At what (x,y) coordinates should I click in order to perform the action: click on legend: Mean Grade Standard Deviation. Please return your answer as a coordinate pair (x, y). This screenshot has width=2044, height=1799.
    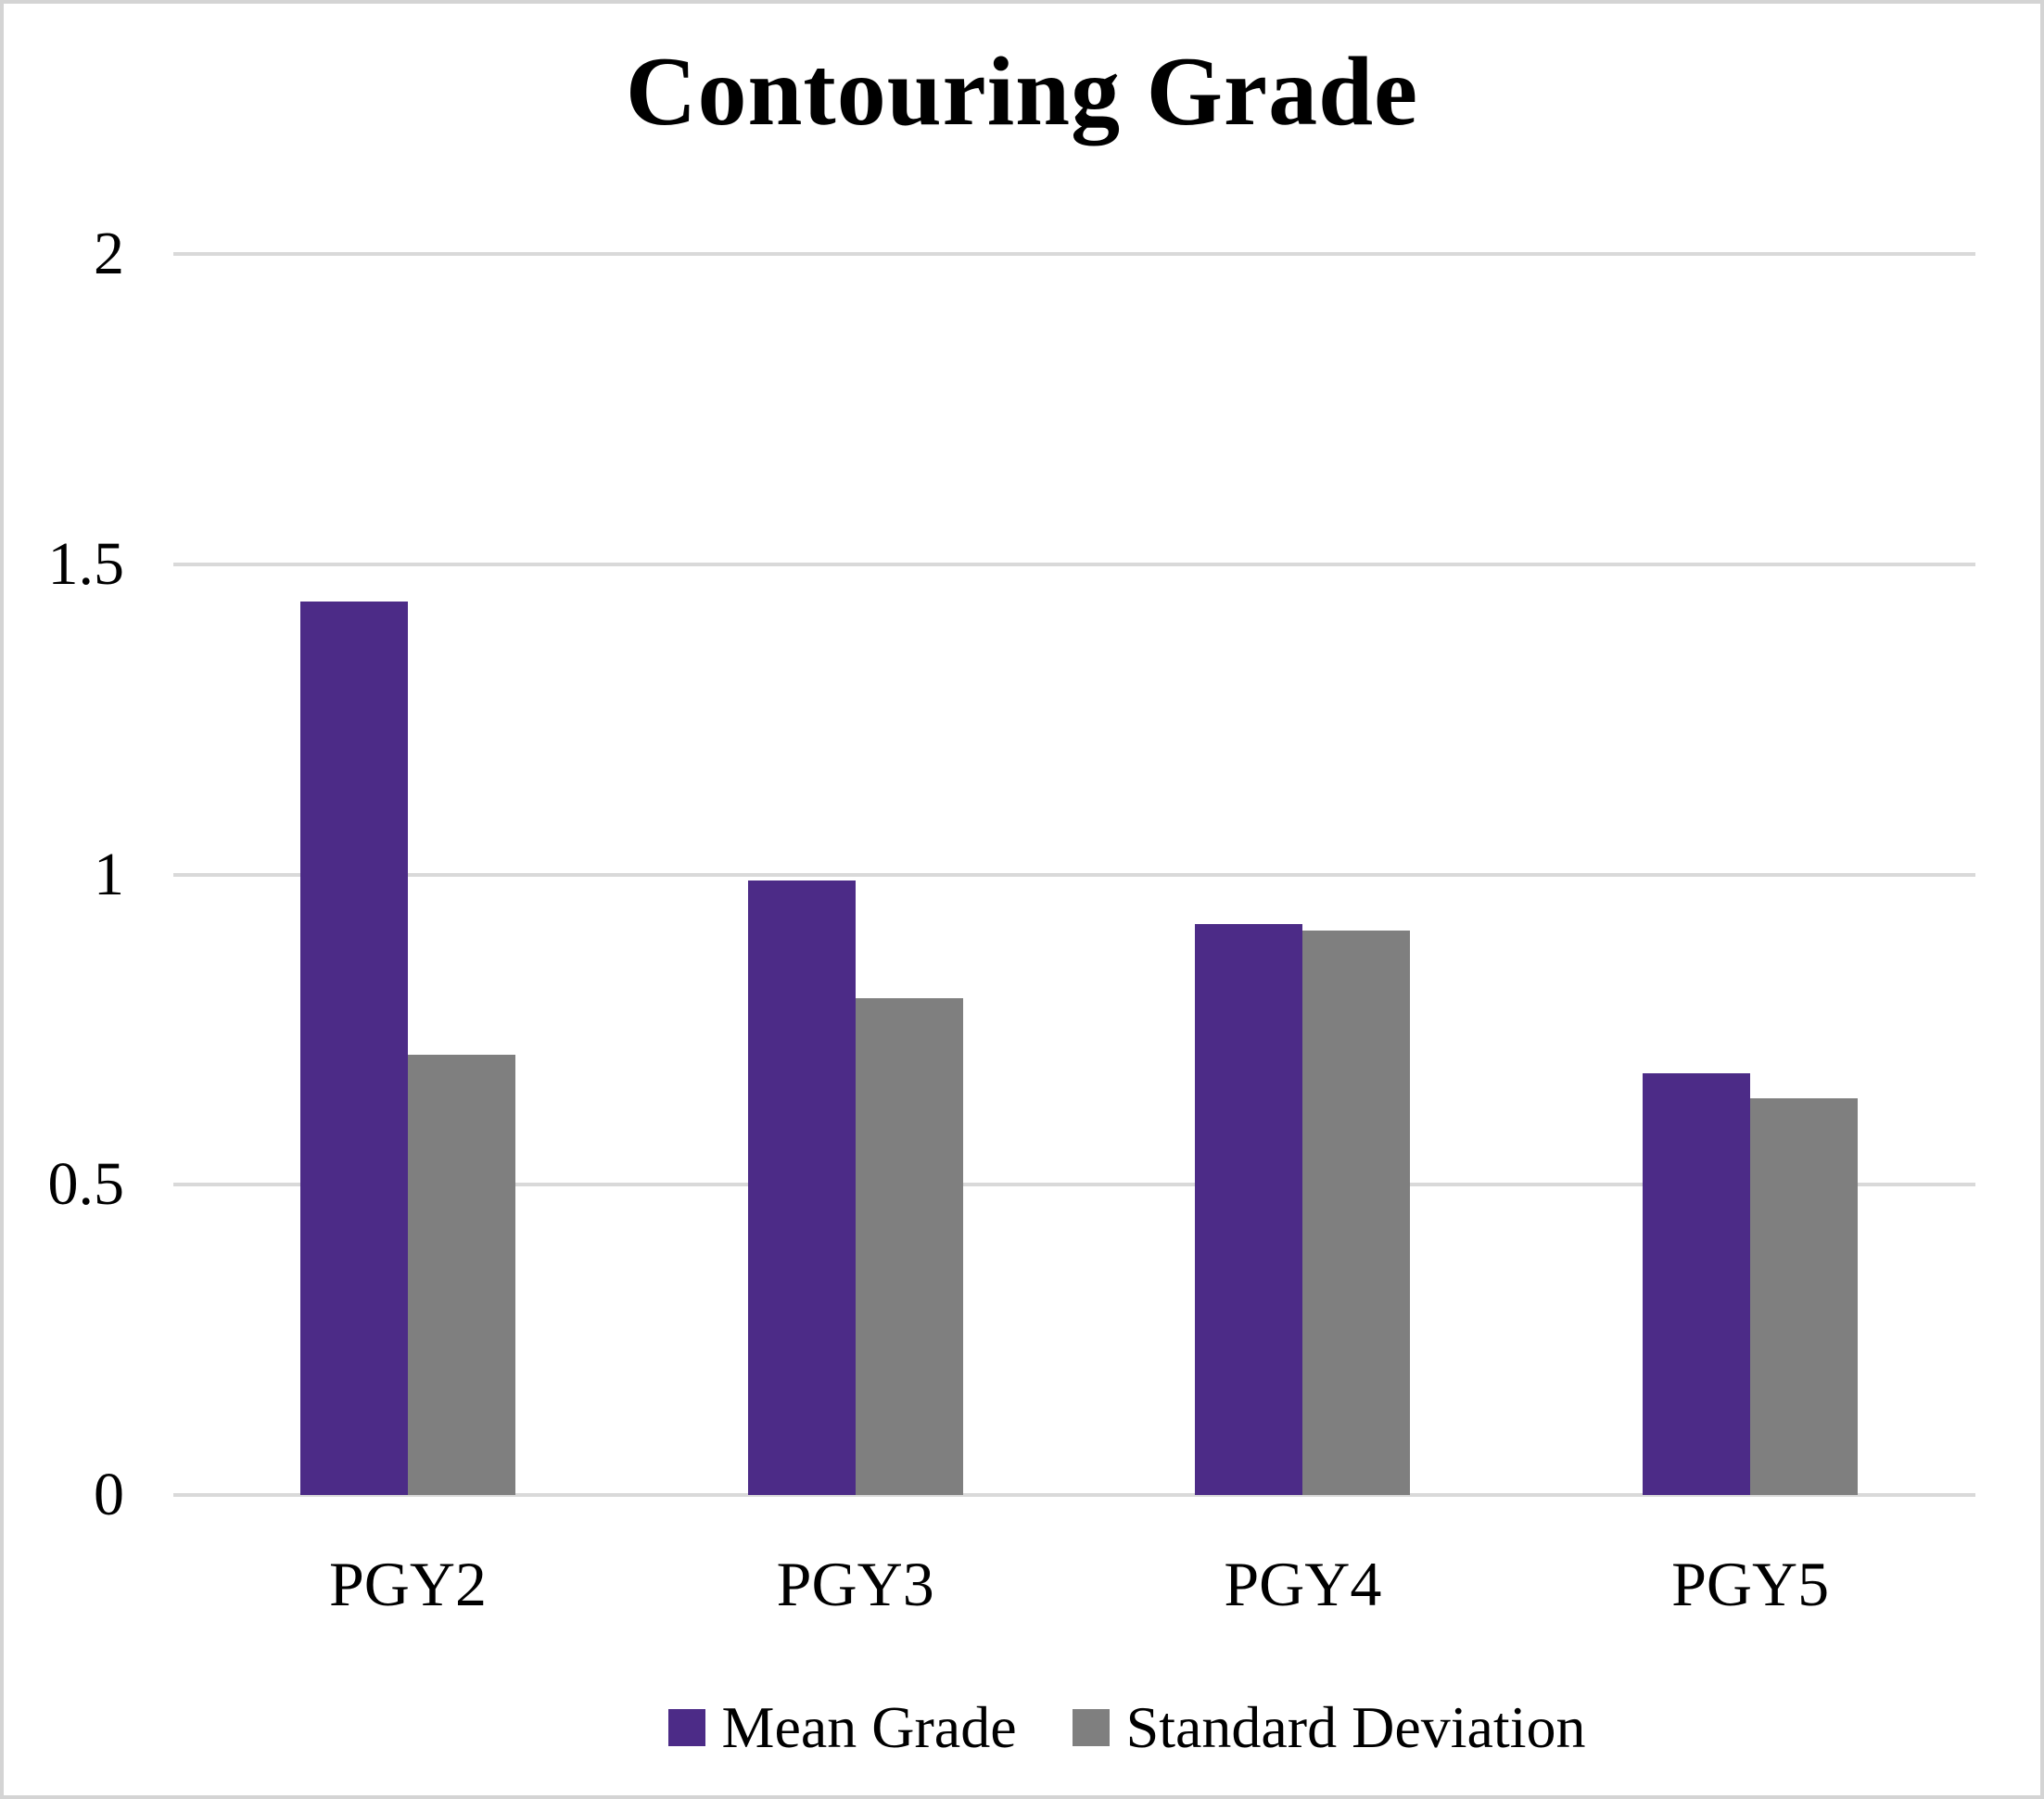
    Looking at the image, I should click on (1074, 1727).